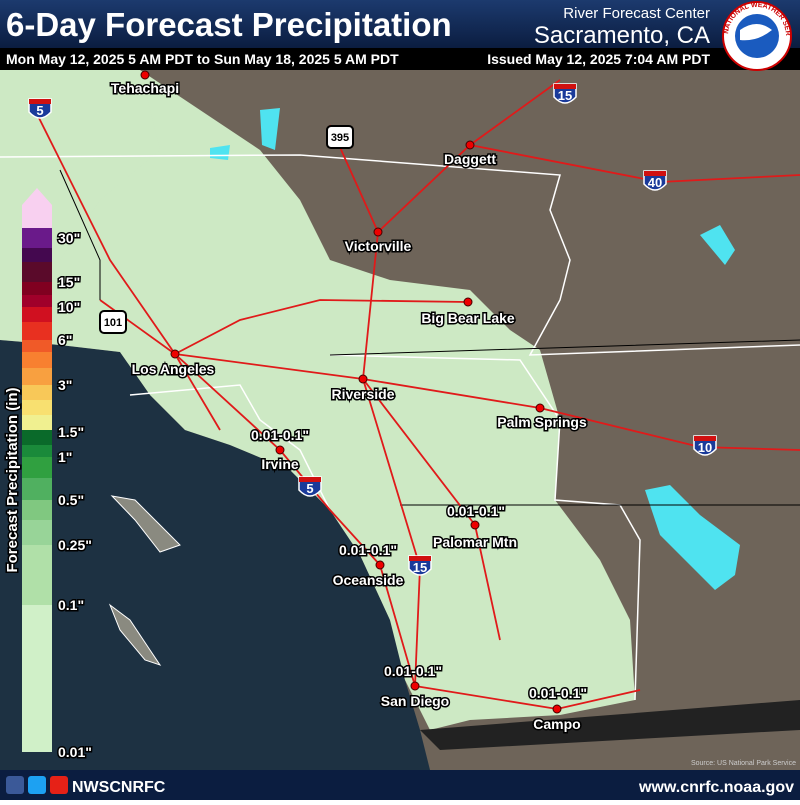  What do you see at coordinates (743, 763) in the screenshot?
I see `source: Source: US National Park Service` at bounding box center [743, 763].